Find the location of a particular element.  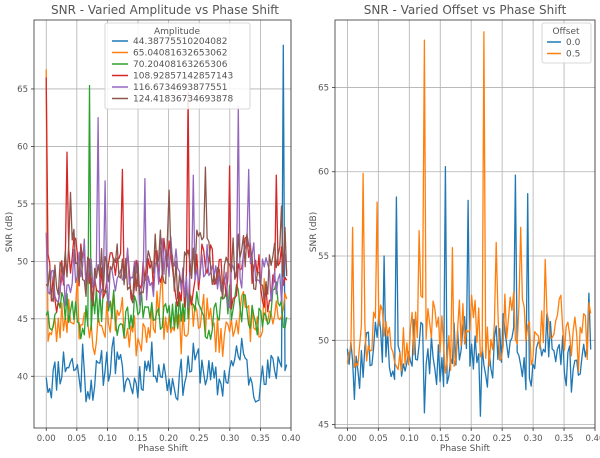

legend-label: 44.38775510204082 is located at coordinates (180, 42).